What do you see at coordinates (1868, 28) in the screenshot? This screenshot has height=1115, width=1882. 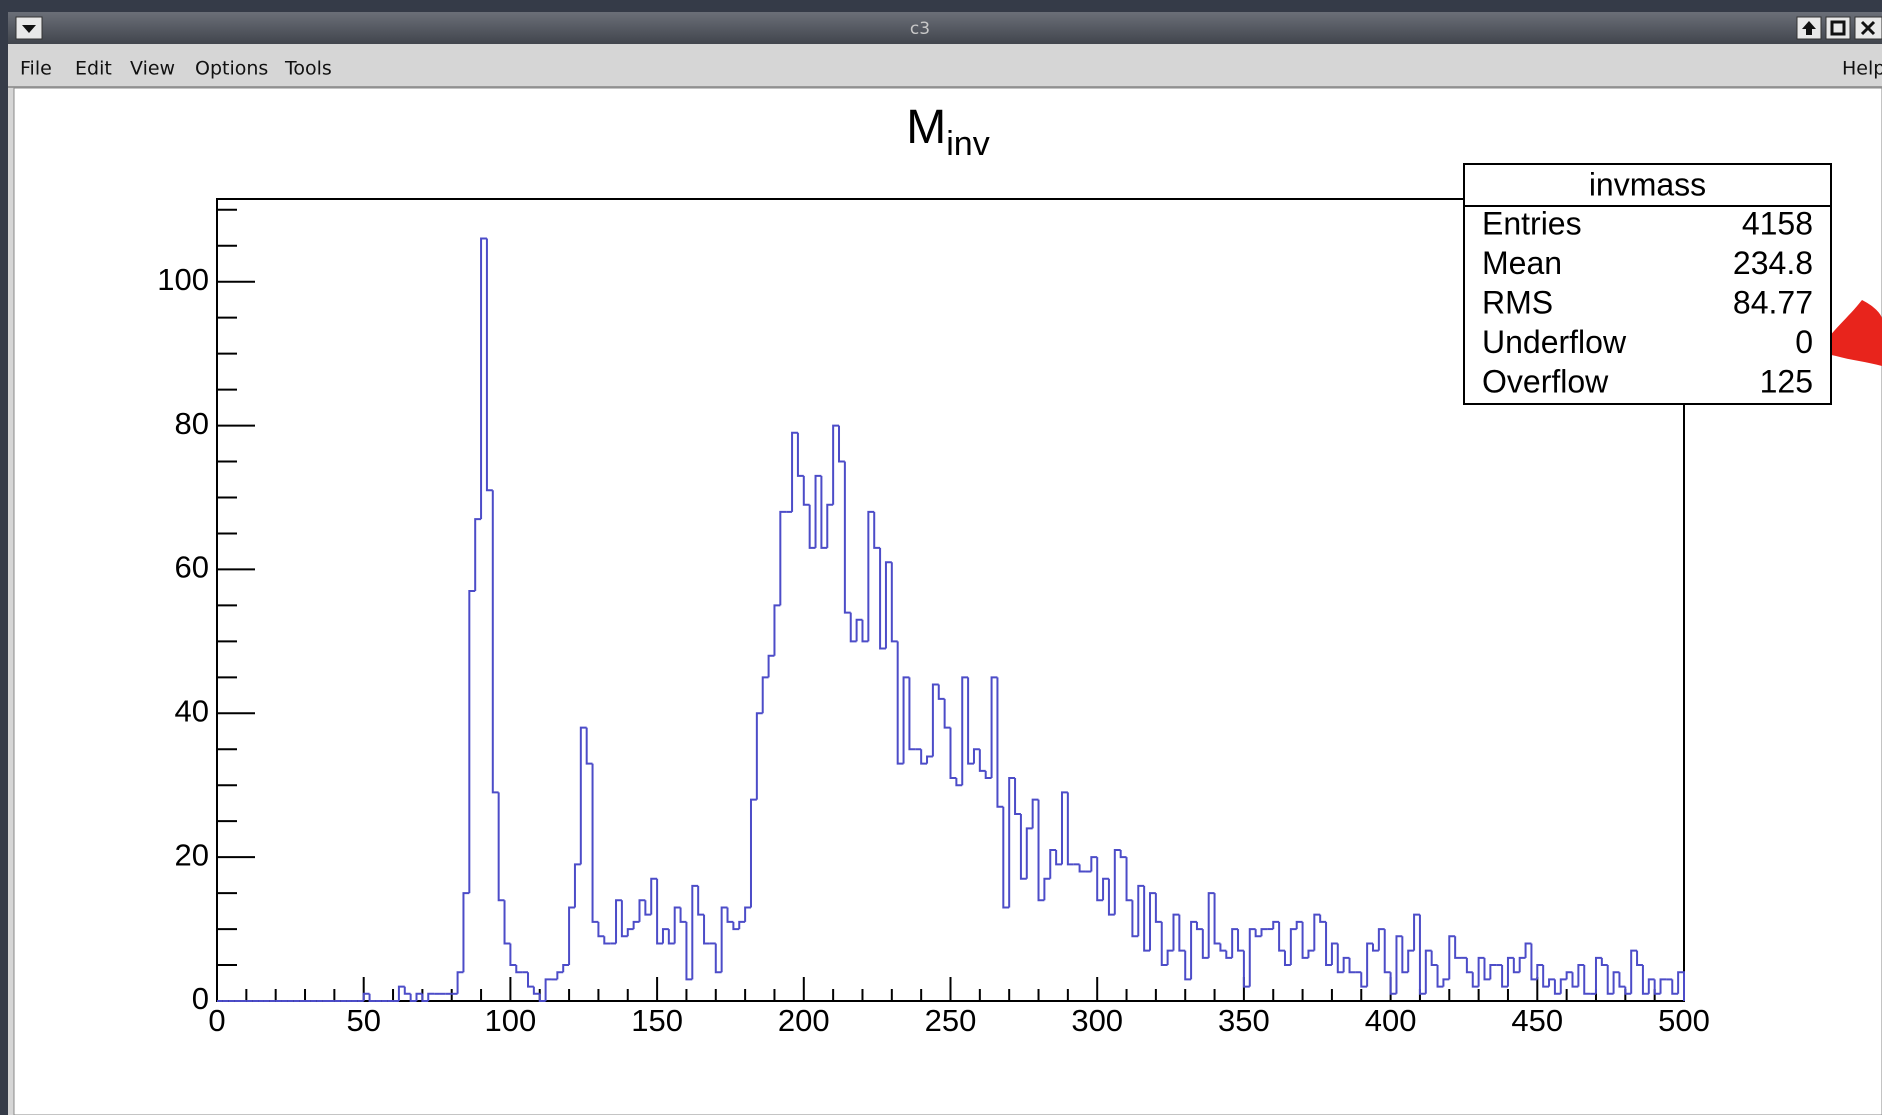 I see `close-icon` at bounding box center [1868, 28].